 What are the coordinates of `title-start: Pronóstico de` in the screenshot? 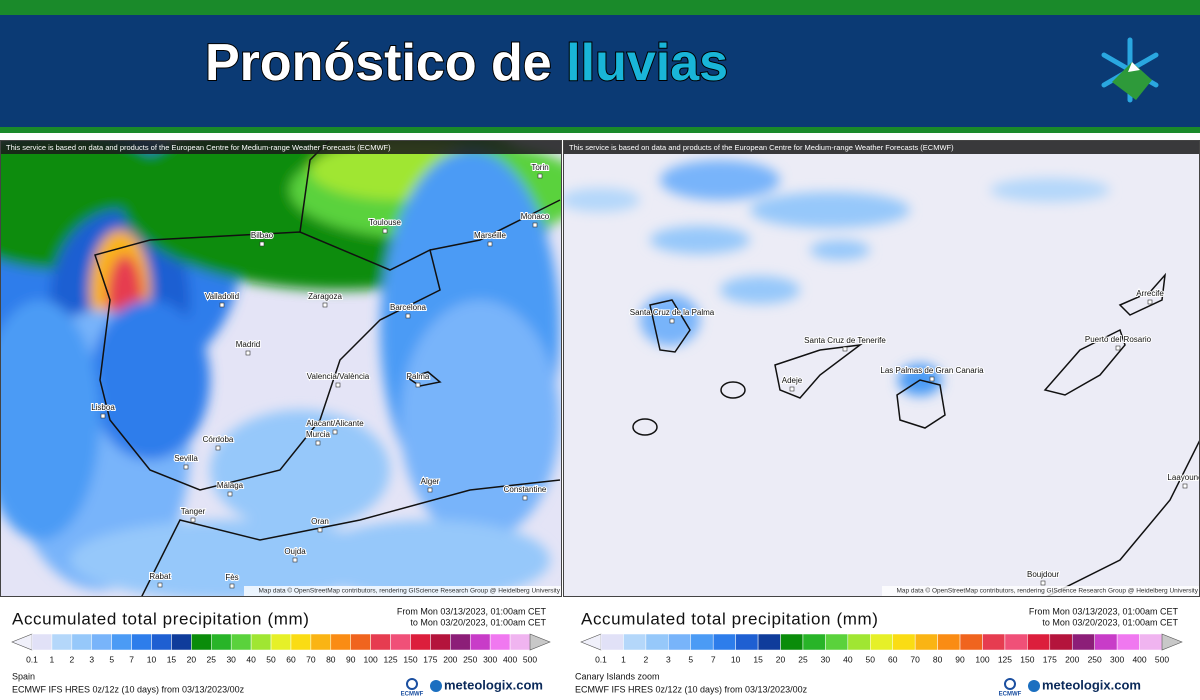 It's located at (378, 63).